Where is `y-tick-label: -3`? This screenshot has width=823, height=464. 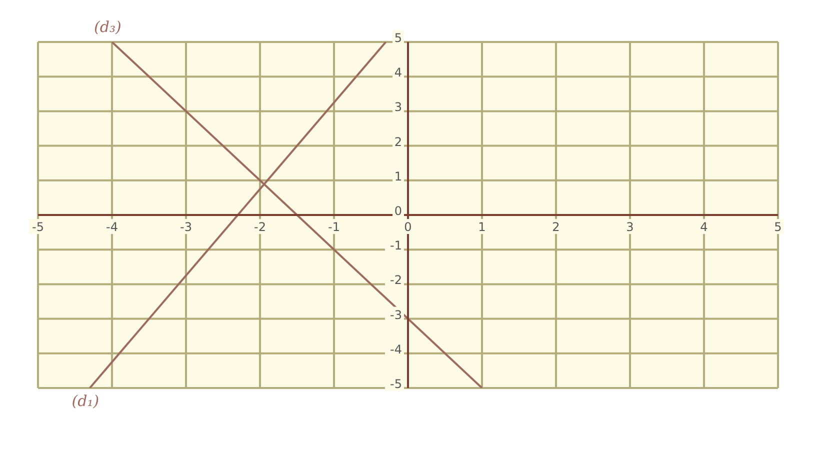
y-tick-label: -3 is located at coordinates (396, 315).